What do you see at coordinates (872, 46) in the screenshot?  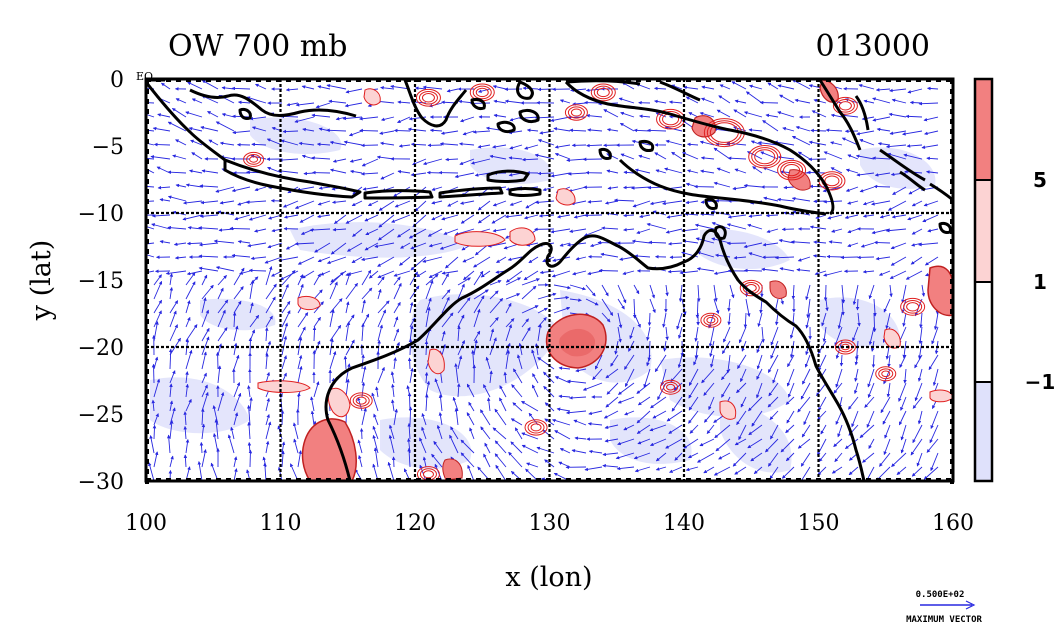 I see `time-stamp: 013000` at bounding box center [872, 46].